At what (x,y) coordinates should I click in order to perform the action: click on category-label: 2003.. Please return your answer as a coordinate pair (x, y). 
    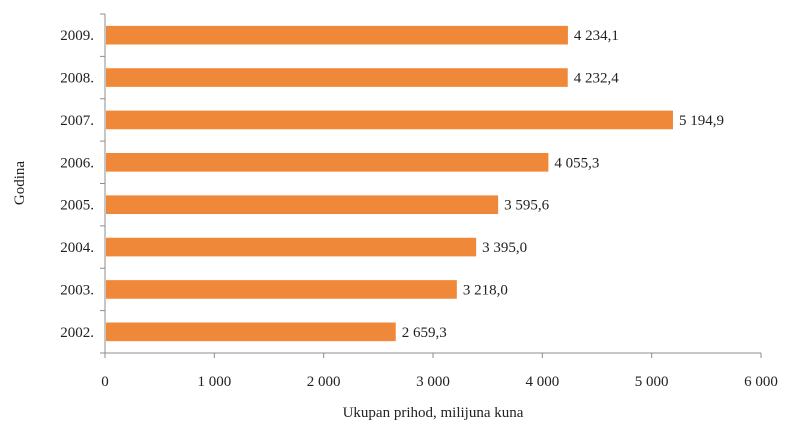
    Looking at the image, I should click on (77, 290).